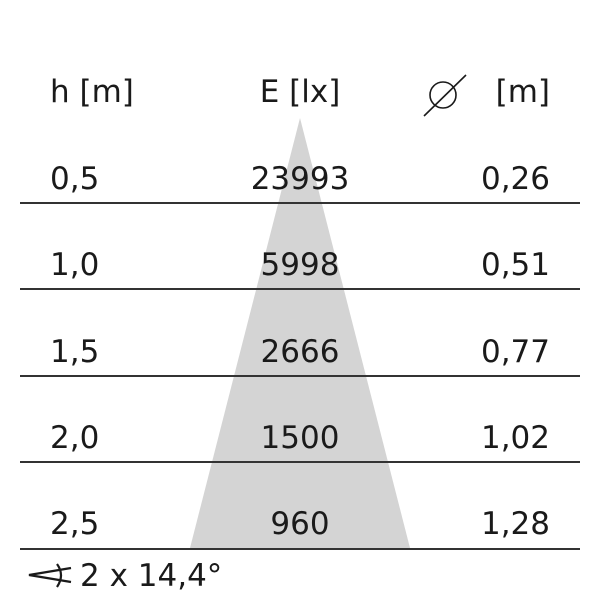 The height and width of the screenshot is (600, 600). Describe the element at coordinates (300, 265) in the screenshot. I see `row-illuminance: 5998` at that location.